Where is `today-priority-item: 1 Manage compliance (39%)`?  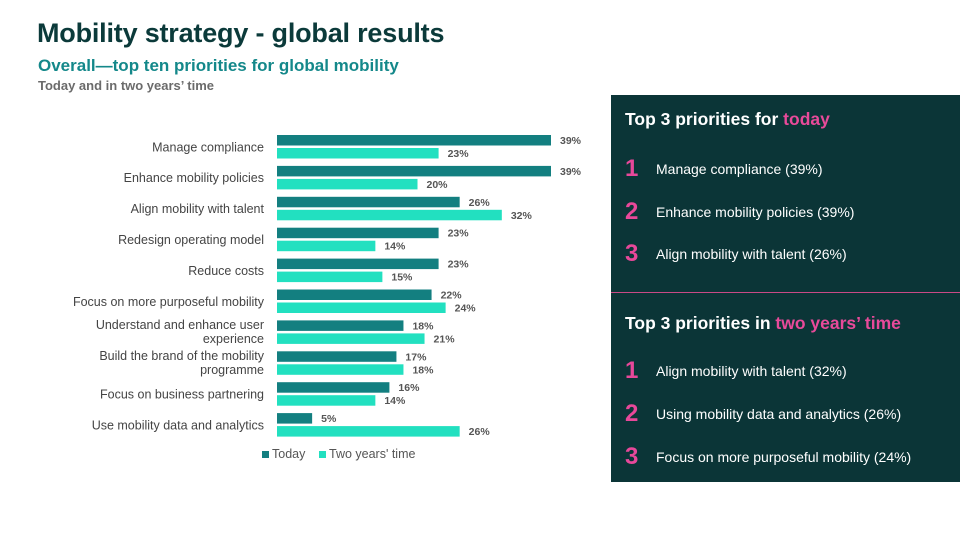 today-priority-item: 1 Manage compliance (39%) is located at coordinates (790, 168).